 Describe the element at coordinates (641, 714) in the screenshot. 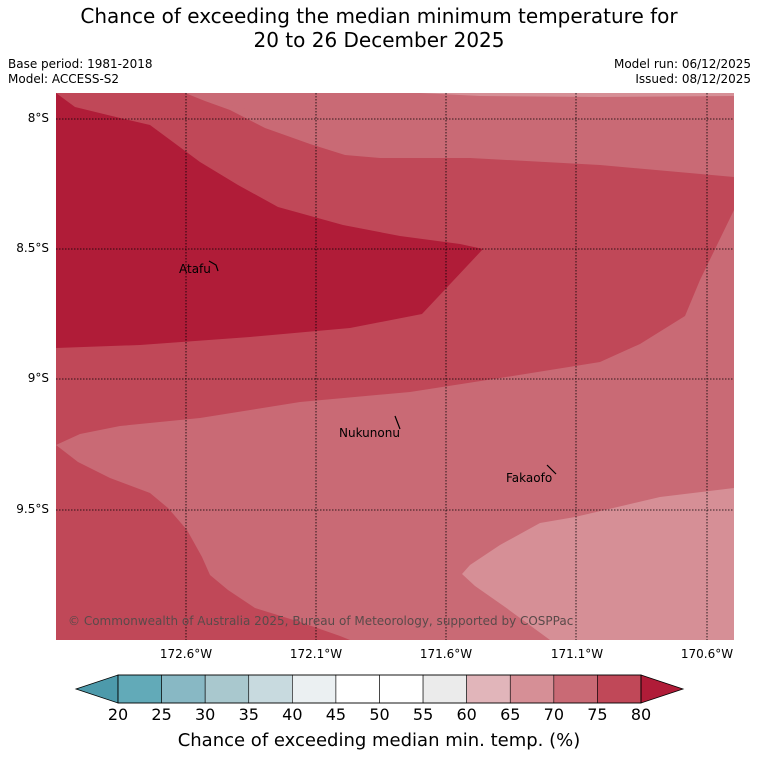

I see `colorbar-tick-label: 80` at that location.